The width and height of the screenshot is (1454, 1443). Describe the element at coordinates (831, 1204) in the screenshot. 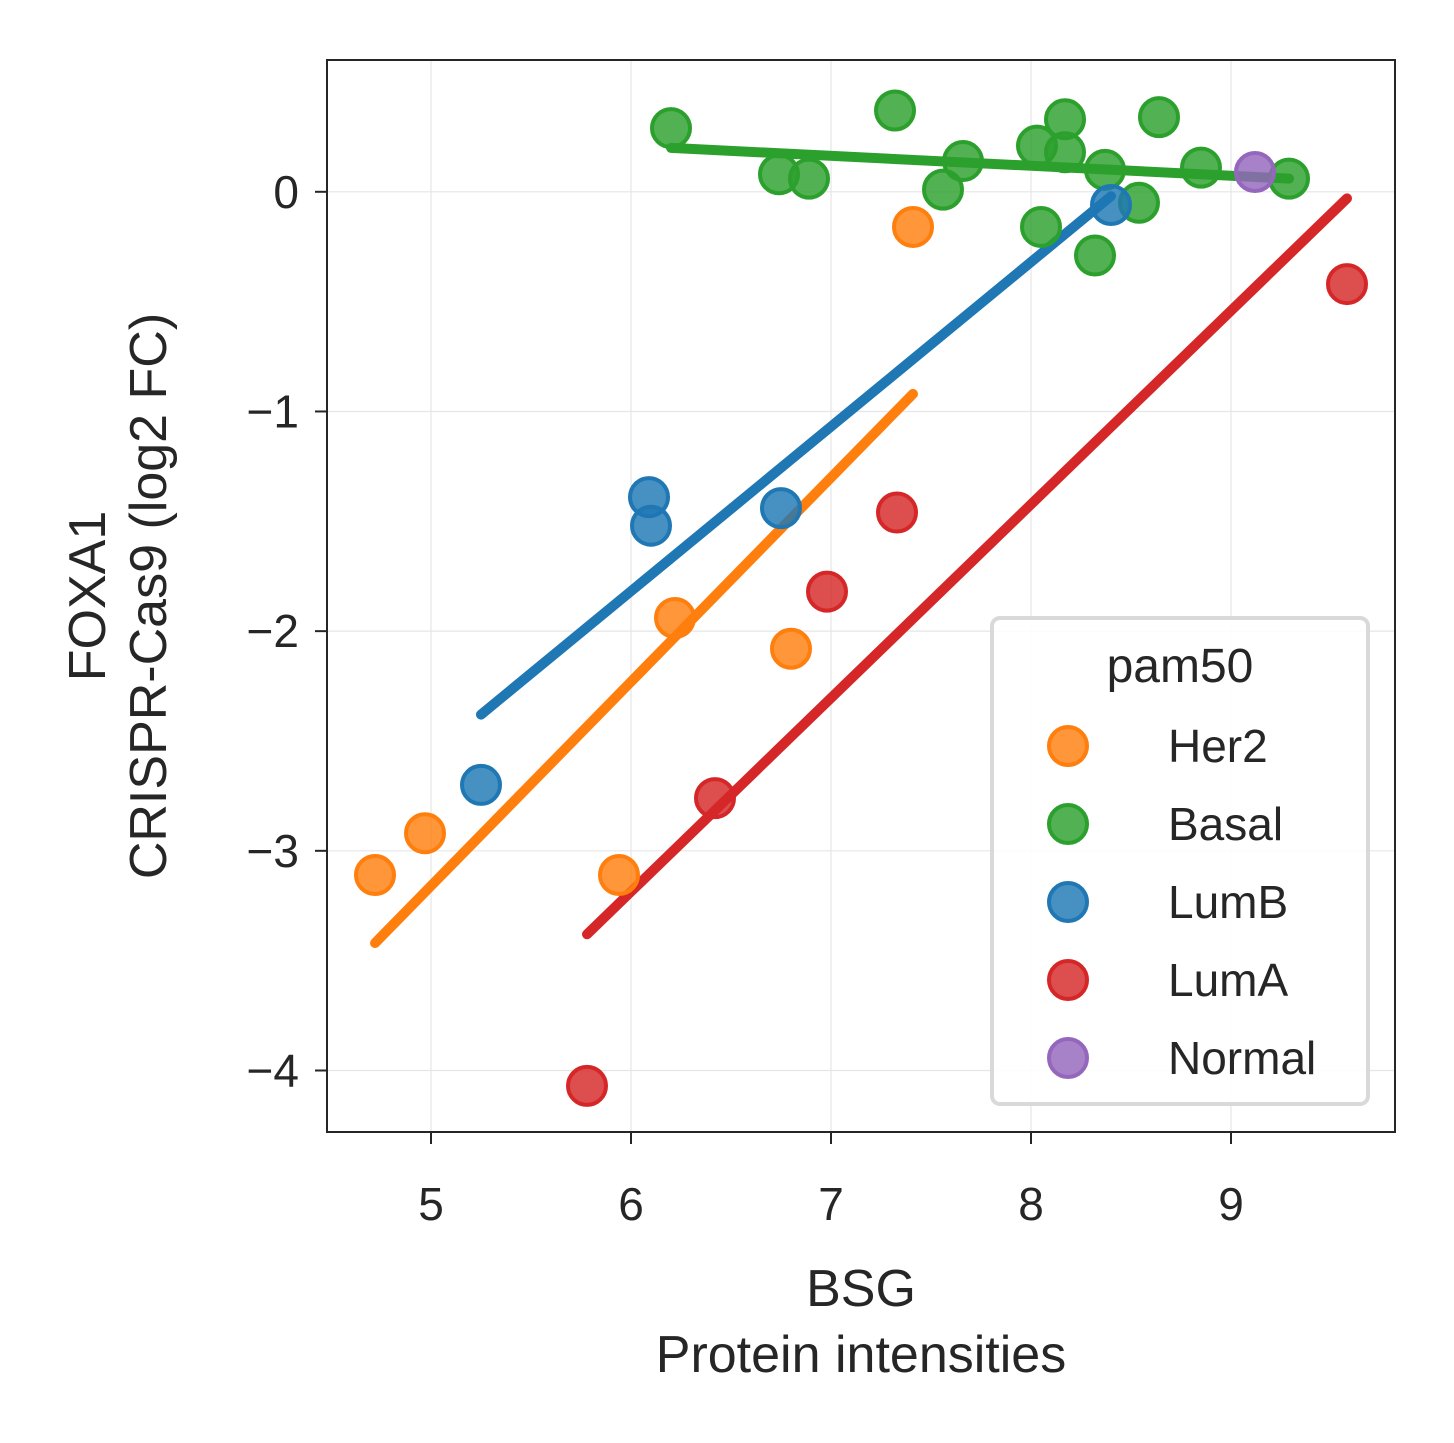

I see `x-tick-label: 7` at that location.